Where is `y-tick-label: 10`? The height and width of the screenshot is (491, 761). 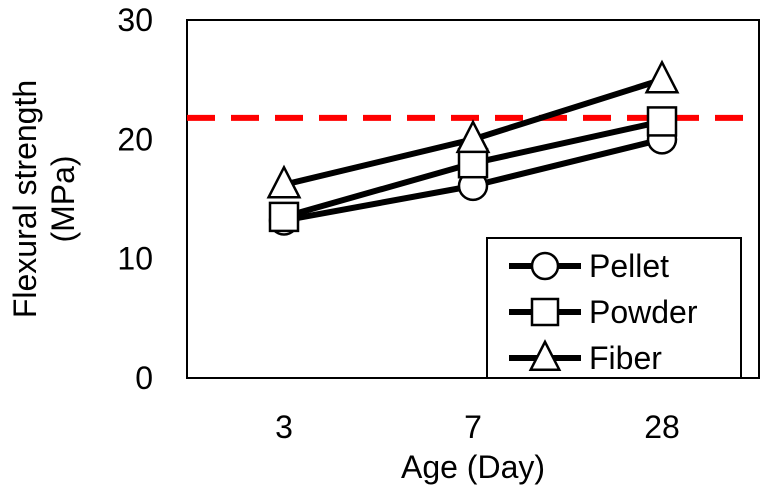
y-tick-label: 10 is located at coordinates (135, 259).